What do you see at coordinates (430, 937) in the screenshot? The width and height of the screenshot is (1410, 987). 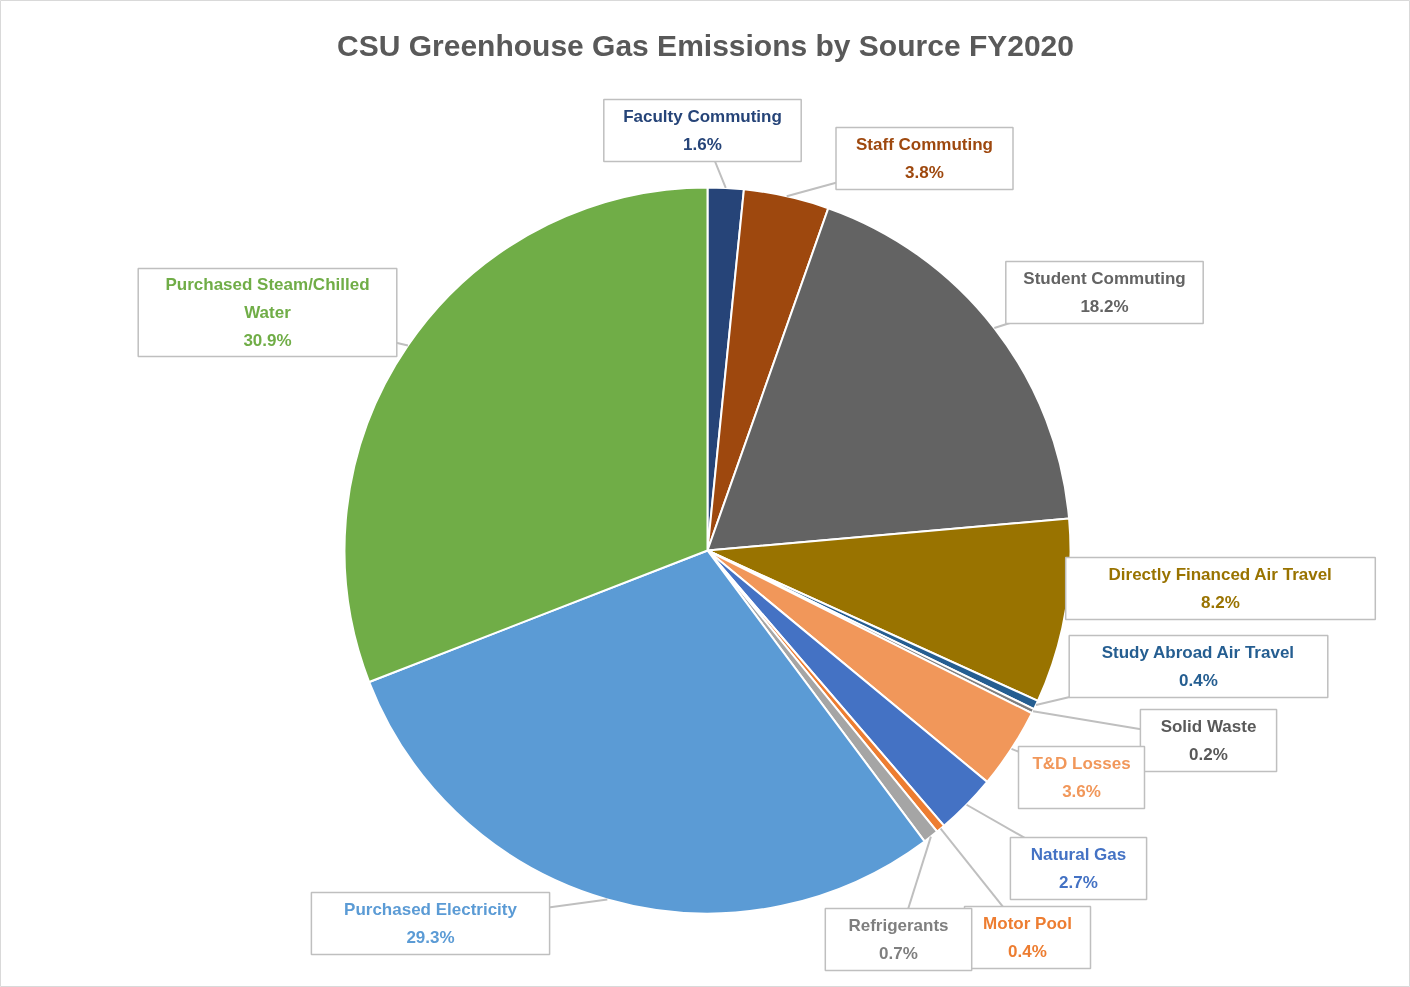 I see `data-label: 29.3%` at bounding box center [430, 937].